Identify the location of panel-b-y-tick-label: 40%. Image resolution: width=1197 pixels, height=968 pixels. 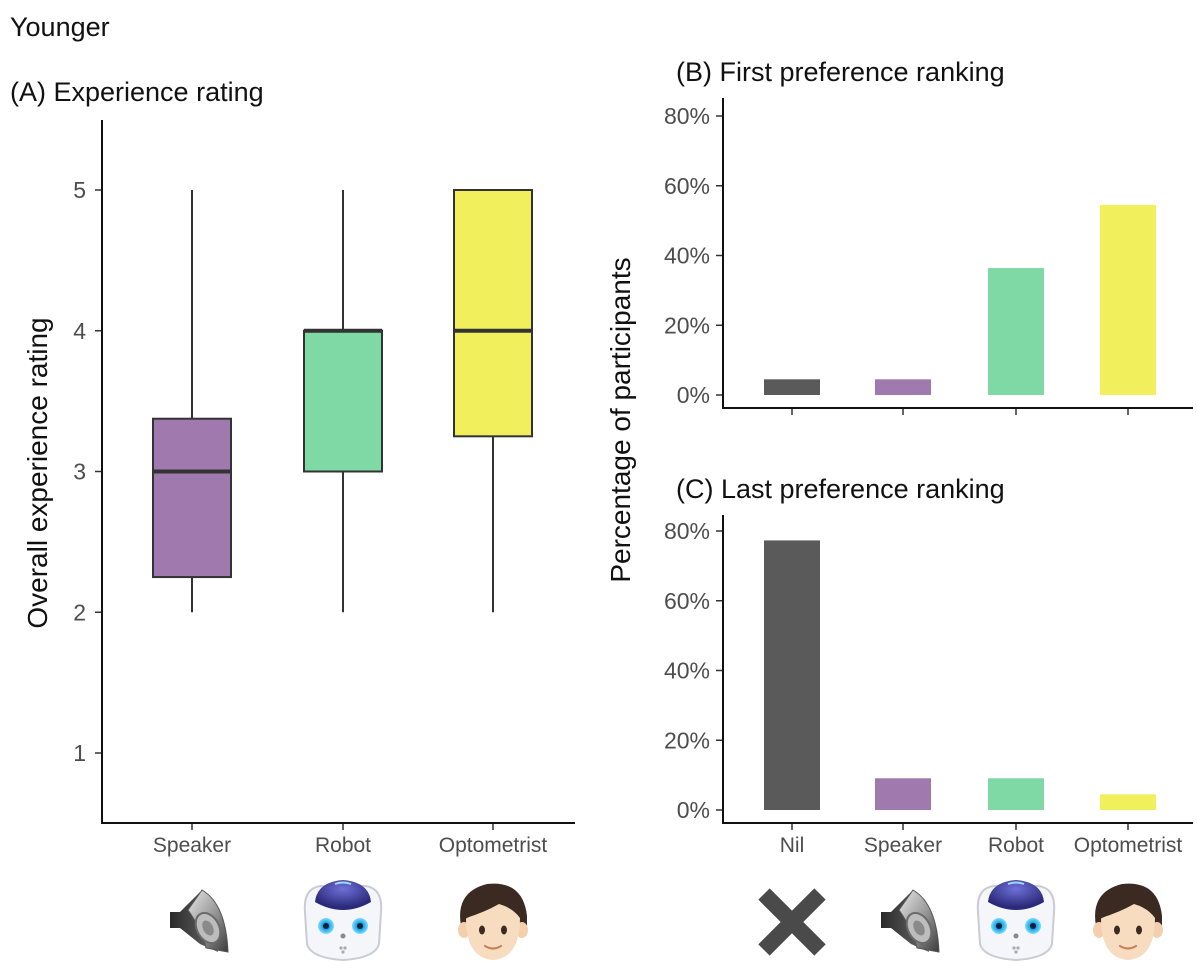
(687, 256).